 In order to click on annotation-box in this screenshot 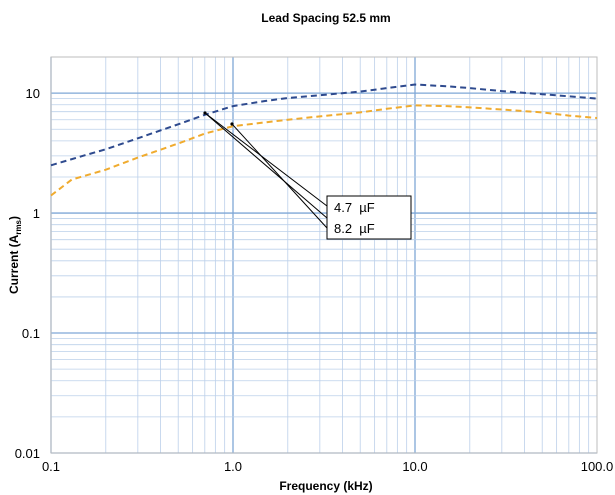, I will do `click(369, 217)`.